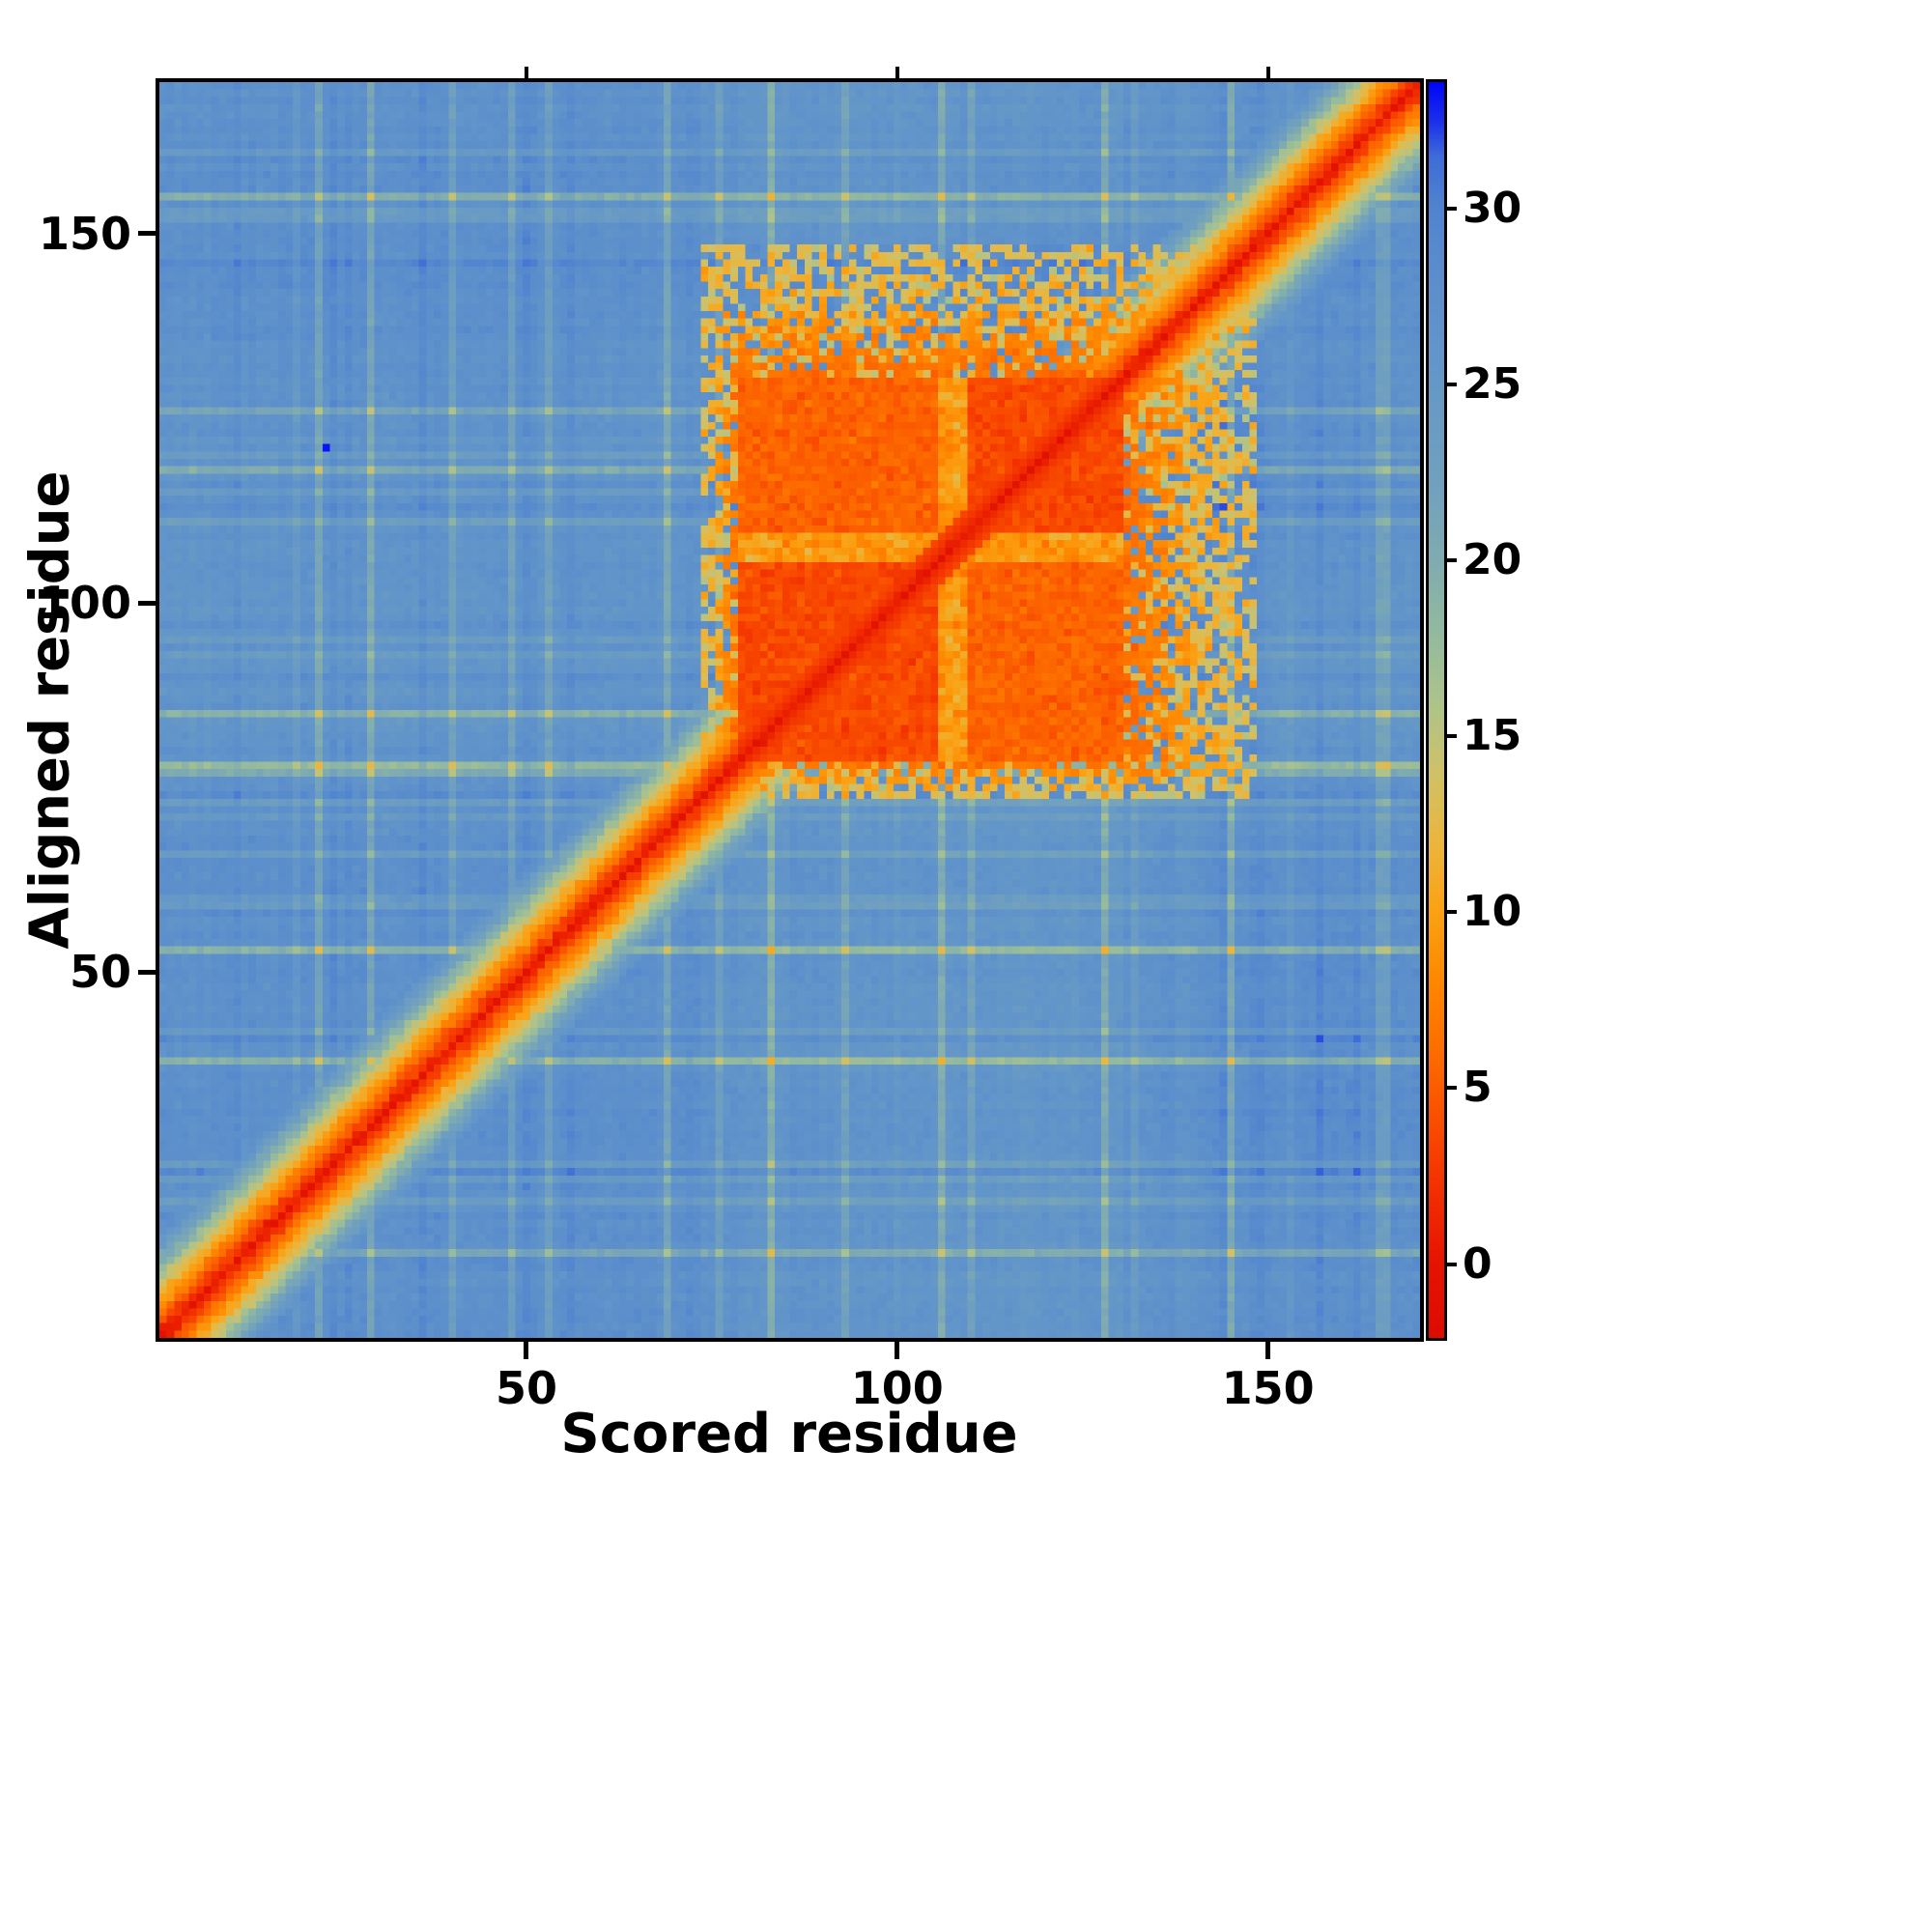 The width and height of the screenshot is (1932, 1932). I want to click on x-tick-label: 150, so click(1268, 1388).